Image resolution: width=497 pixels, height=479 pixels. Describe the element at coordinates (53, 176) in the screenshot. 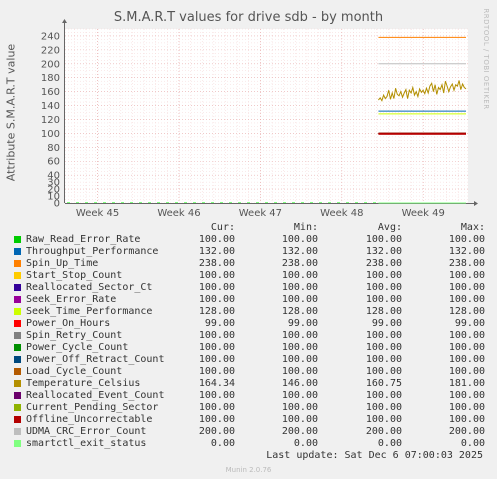

I see `y-tick-label: 40` at that location.